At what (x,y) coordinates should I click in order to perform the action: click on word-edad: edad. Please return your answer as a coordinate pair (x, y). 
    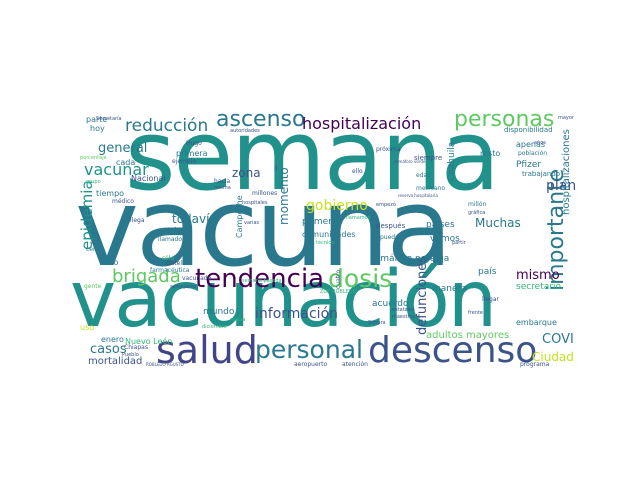
    Looking at the image, I should click on (423, 175).